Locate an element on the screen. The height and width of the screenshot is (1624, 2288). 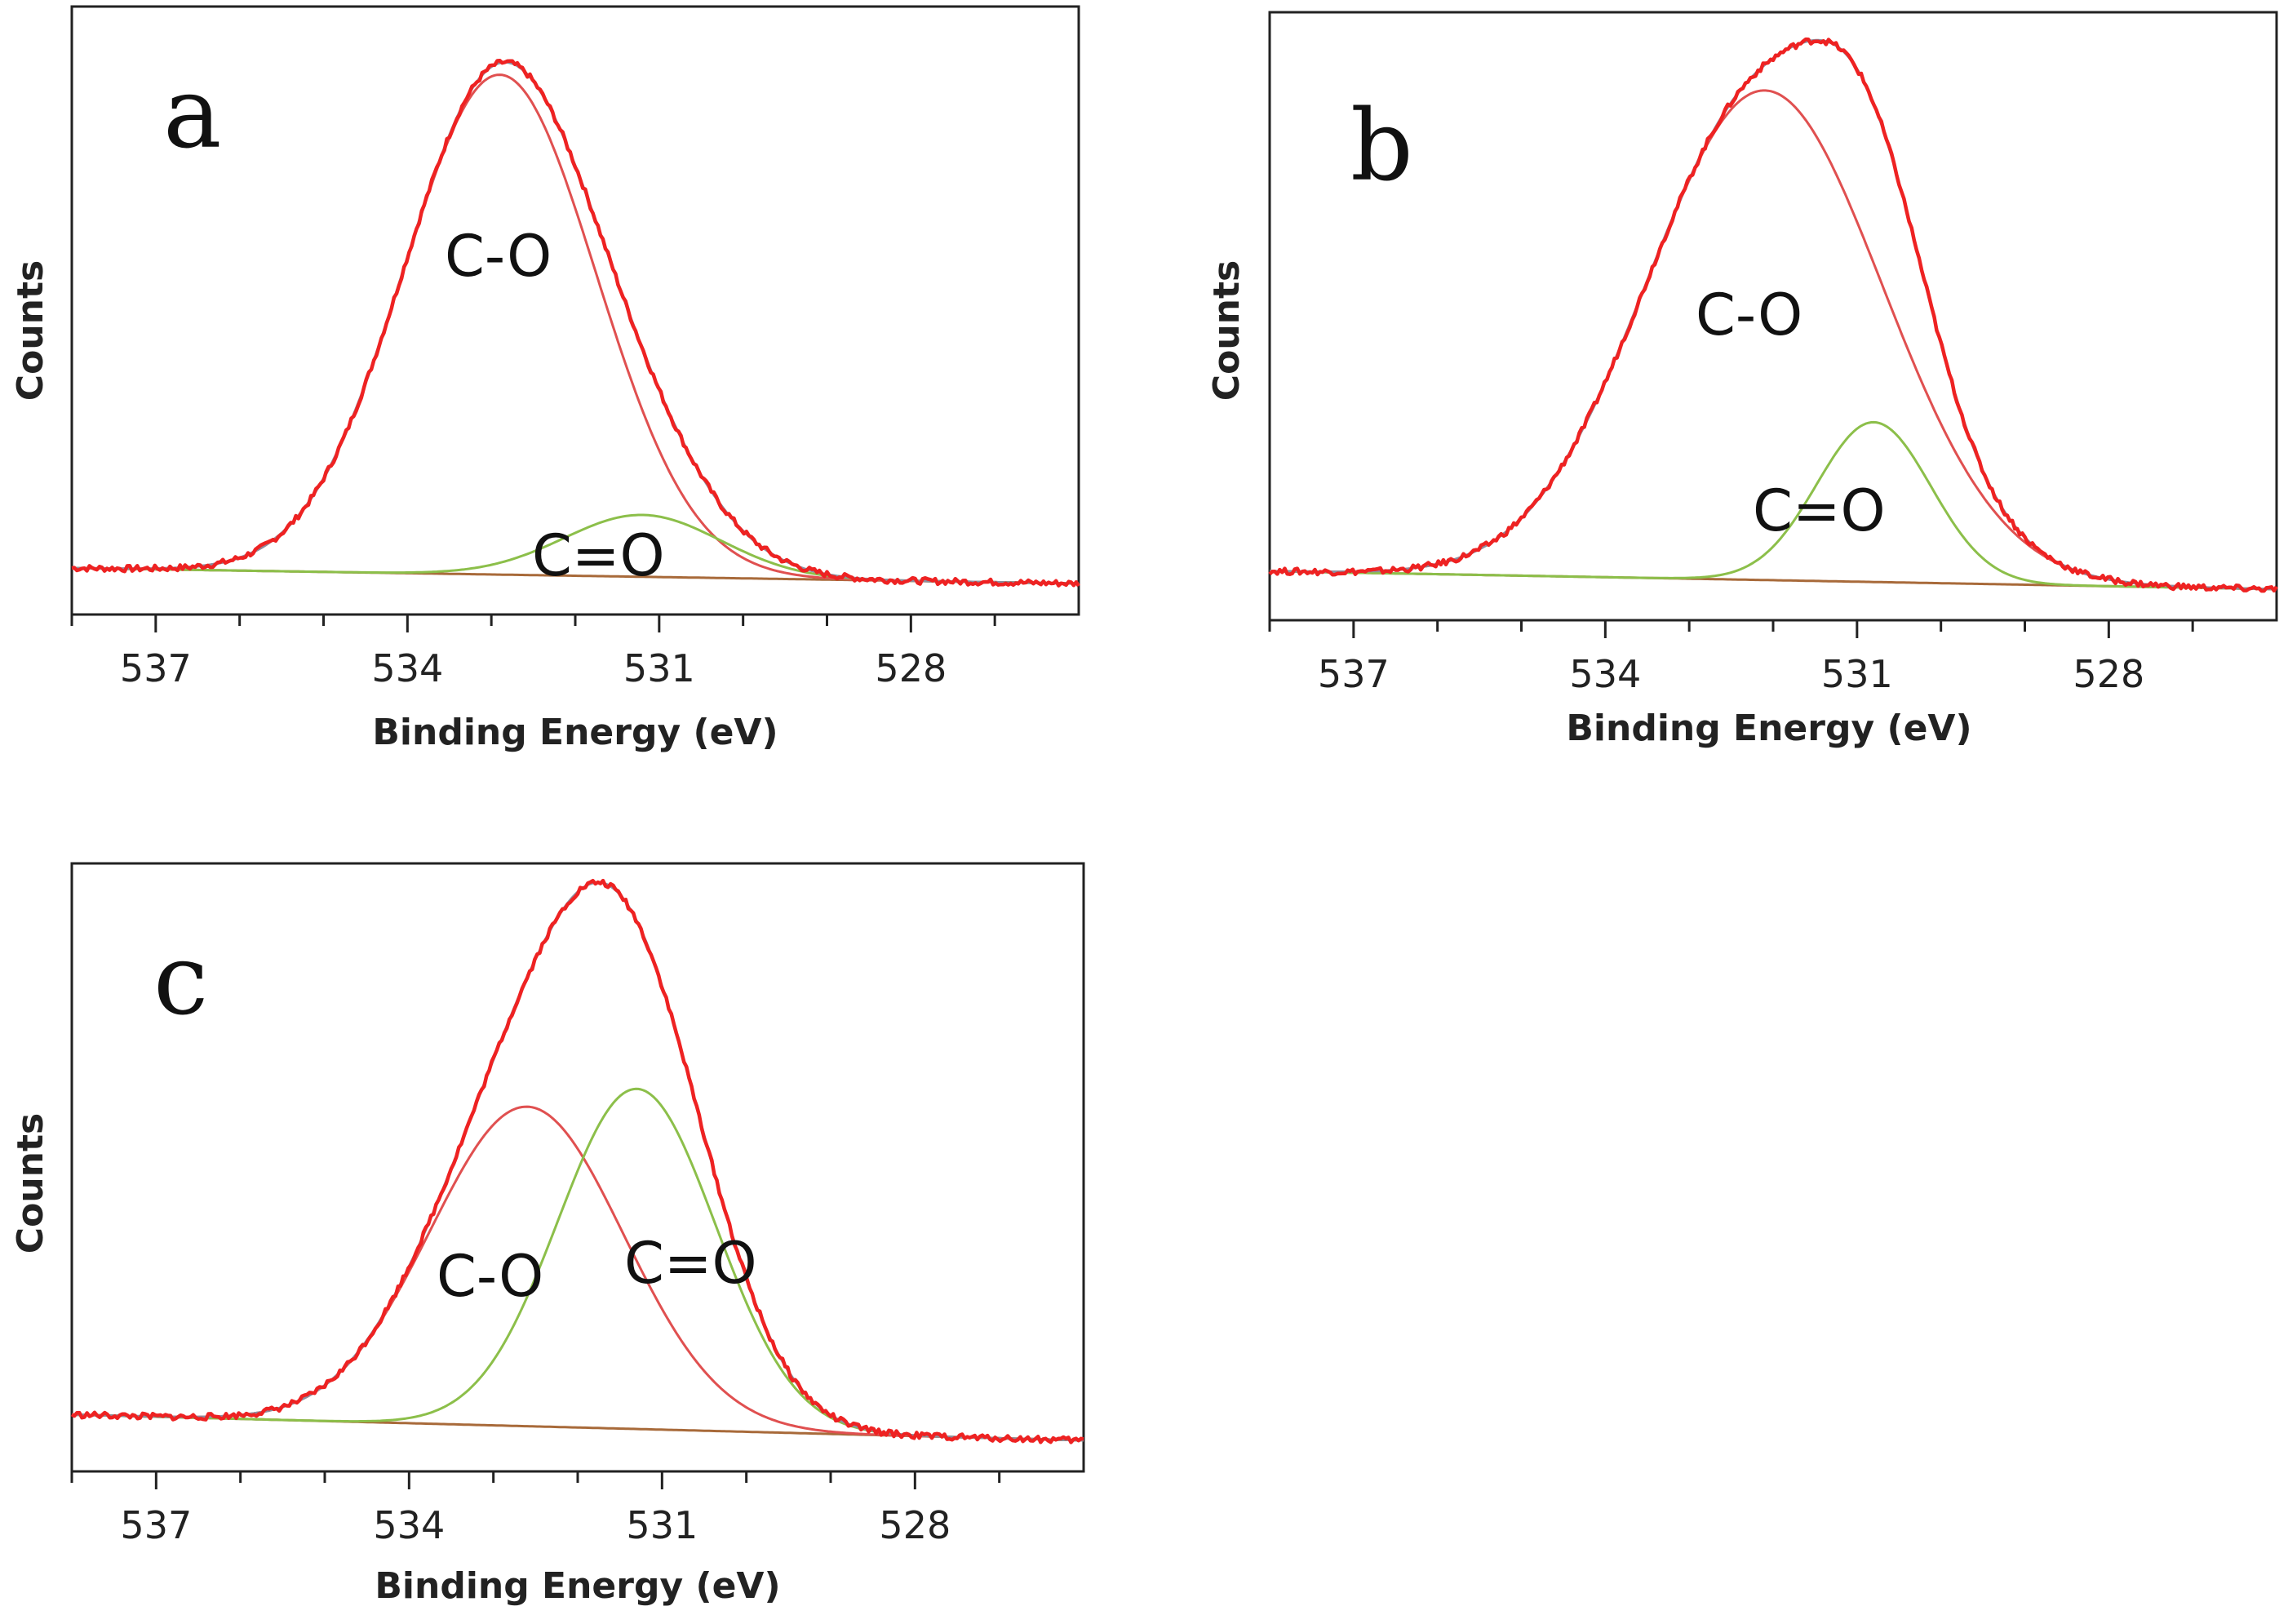
panel-letter: b is located at coordinates (1381, 146).